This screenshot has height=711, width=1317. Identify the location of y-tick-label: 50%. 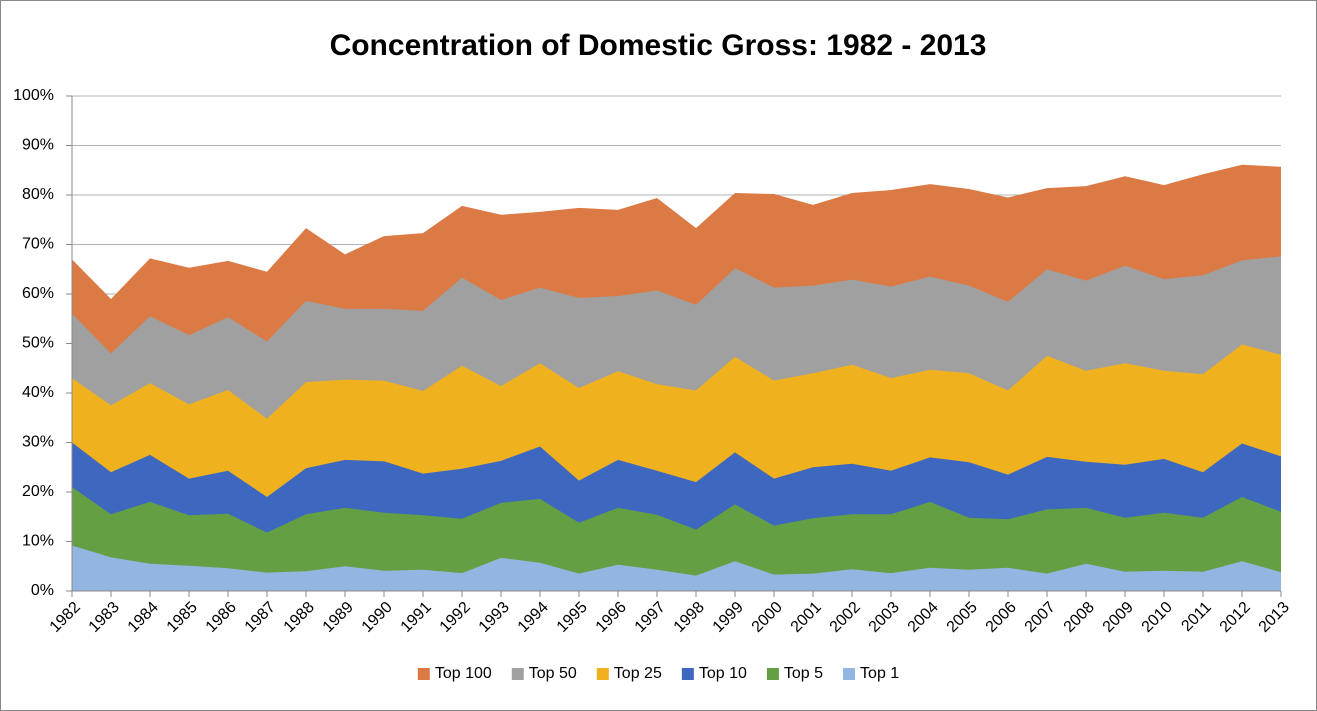
(38, 343).